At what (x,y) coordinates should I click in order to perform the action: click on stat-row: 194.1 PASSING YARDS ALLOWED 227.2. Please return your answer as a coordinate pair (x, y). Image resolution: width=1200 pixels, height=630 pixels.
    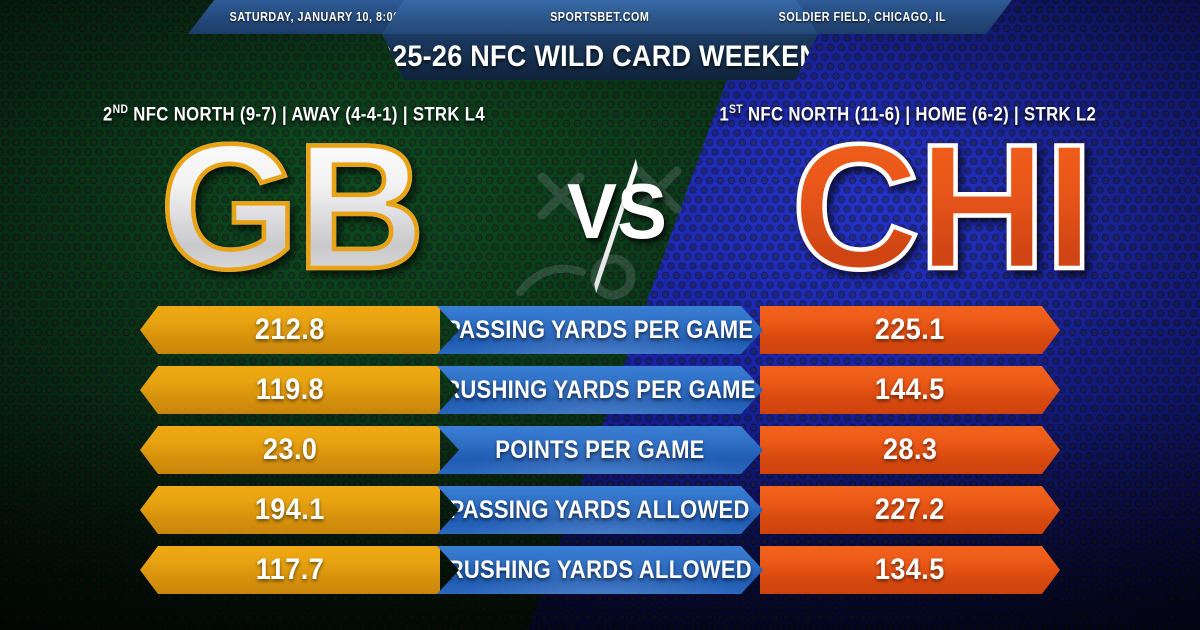
    Looking at the image, I should click on (600, 510).